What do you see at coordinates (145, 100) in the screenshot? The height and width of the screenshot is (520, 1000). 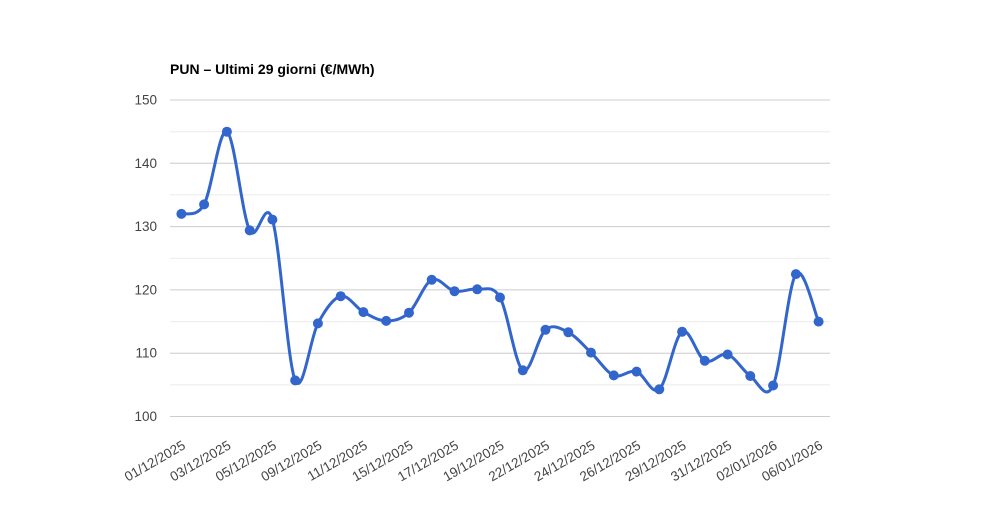 I see `y-axis-label: 150` at bounding box center [145, 100].